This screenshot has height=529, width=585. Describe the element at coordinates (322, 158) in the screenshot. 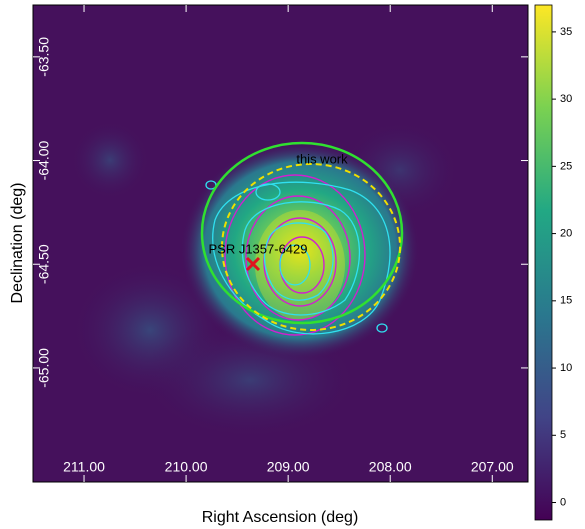

I see `annotation: this work` at that location.